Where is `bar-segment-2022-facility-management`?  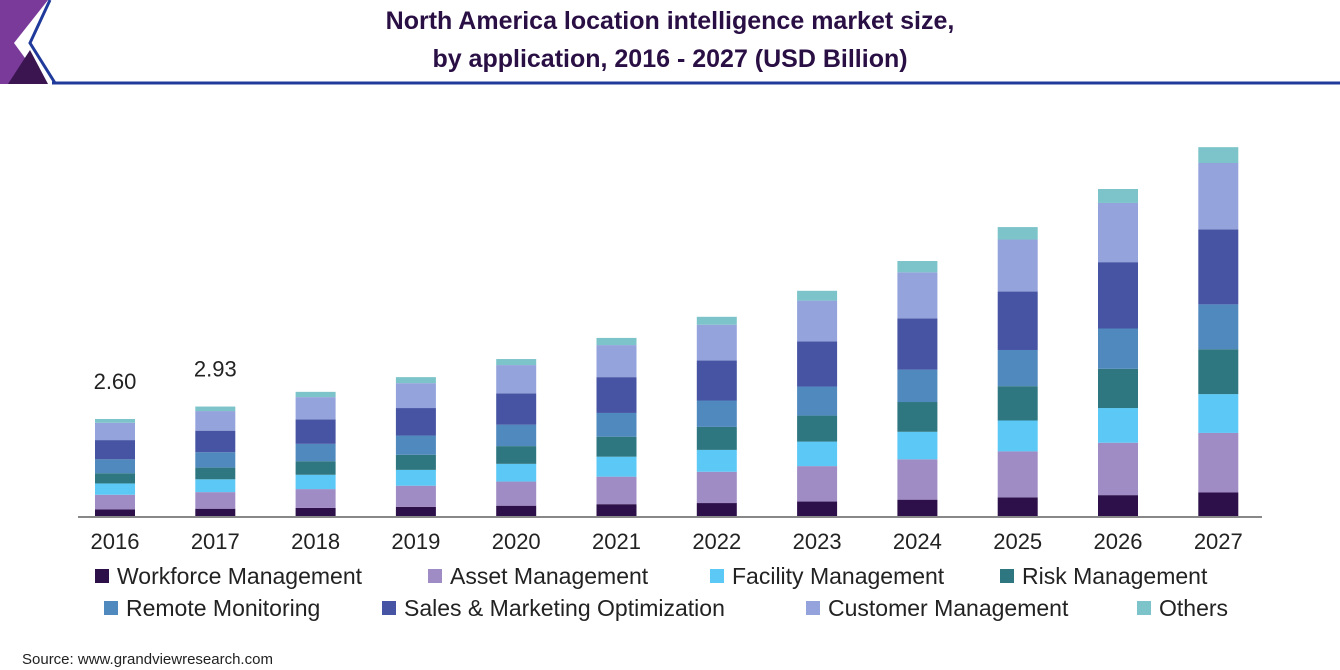 bar-segment-2022-facility-management is located at coordinates (716, 460).